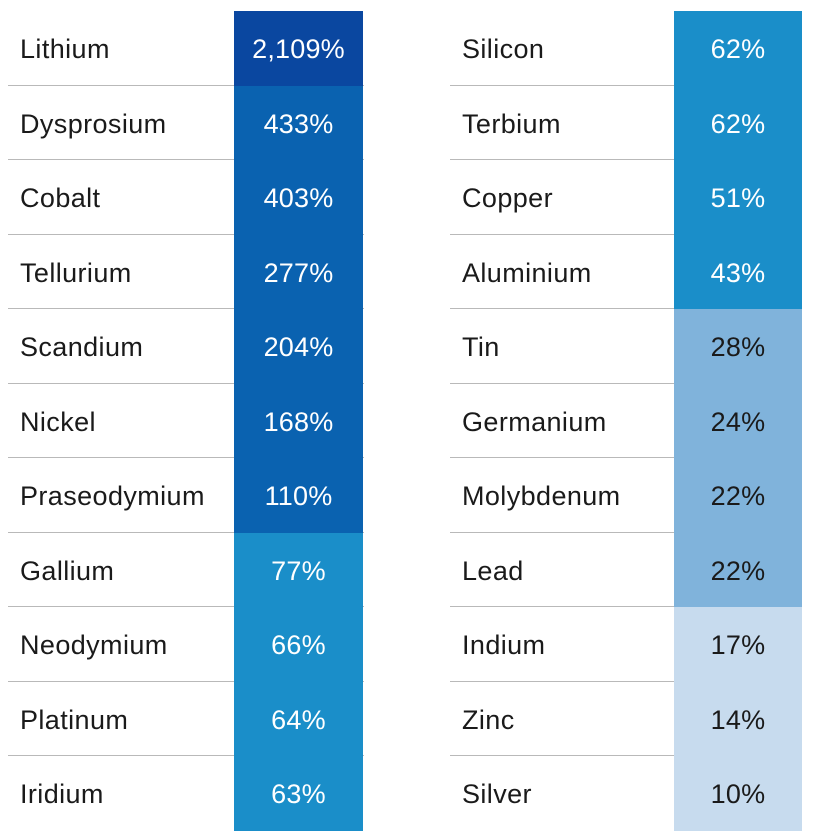  I want to click on table-row: Neodymium 66%, so click(186, 644).